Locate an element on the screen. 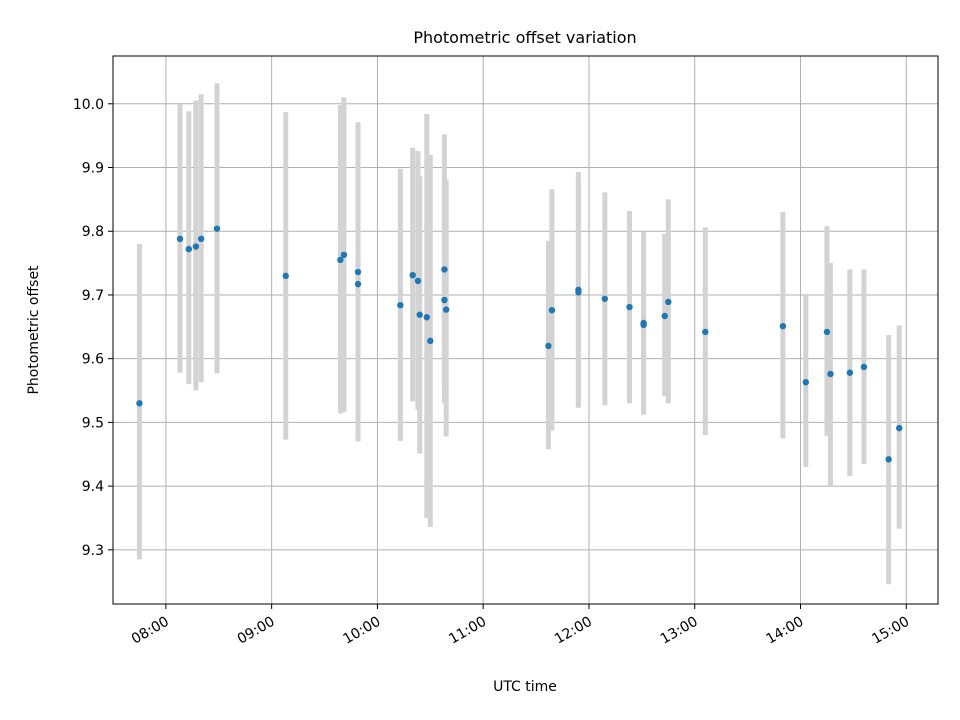  y-tick-label: 9.9 is located at coordinates (93, 169).